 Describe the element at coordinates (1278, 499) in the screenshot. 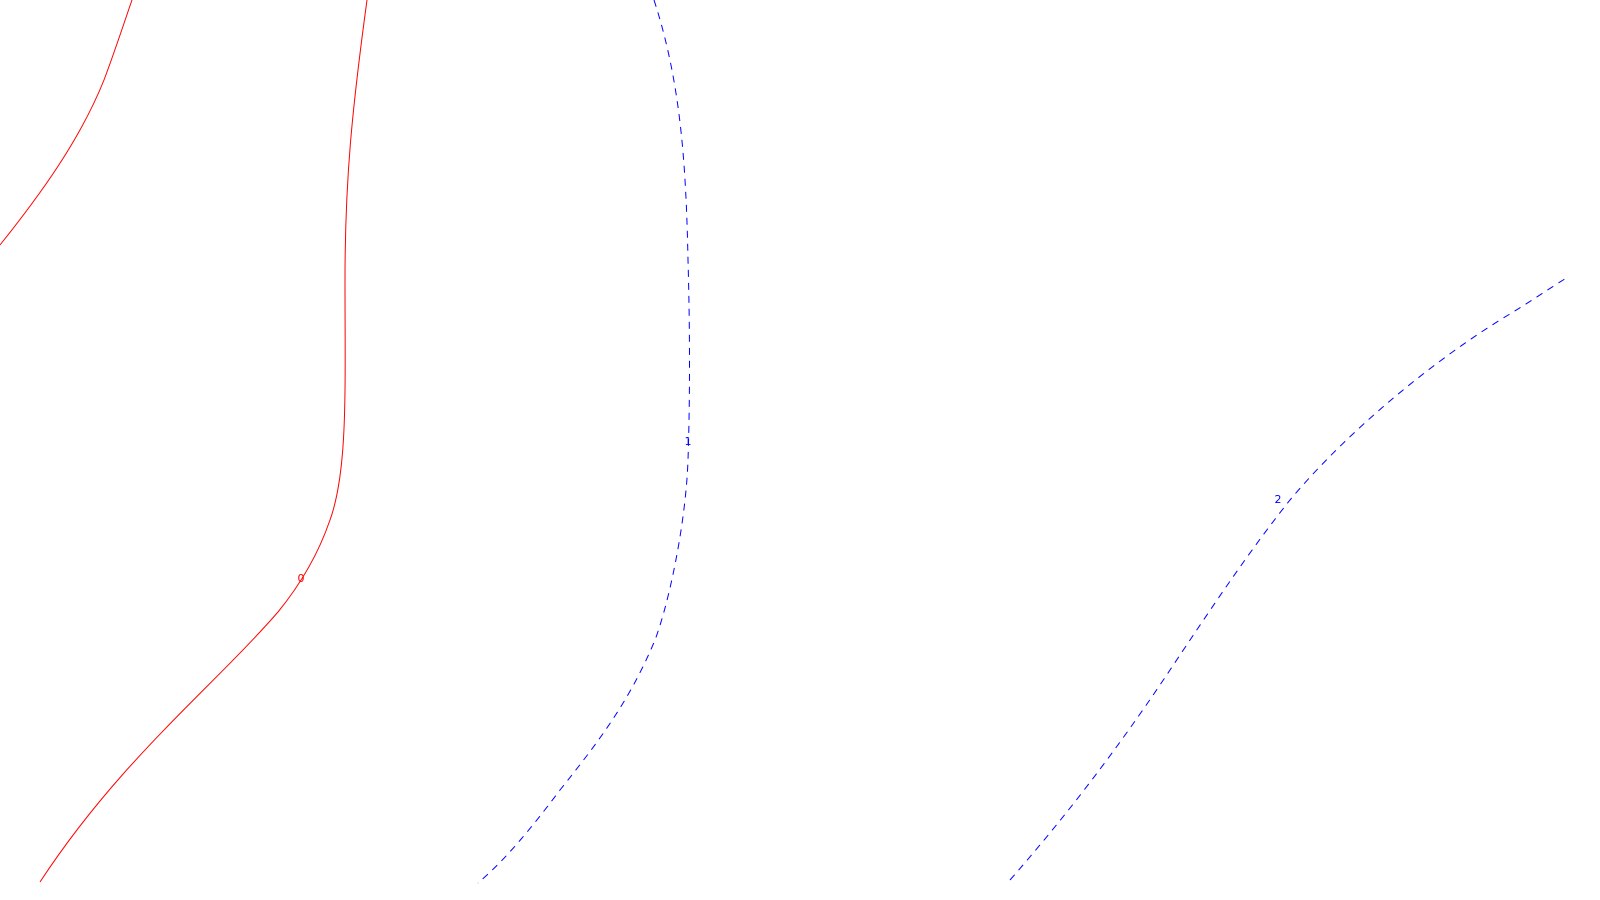

I see `contour-label-2: 2` at that location.